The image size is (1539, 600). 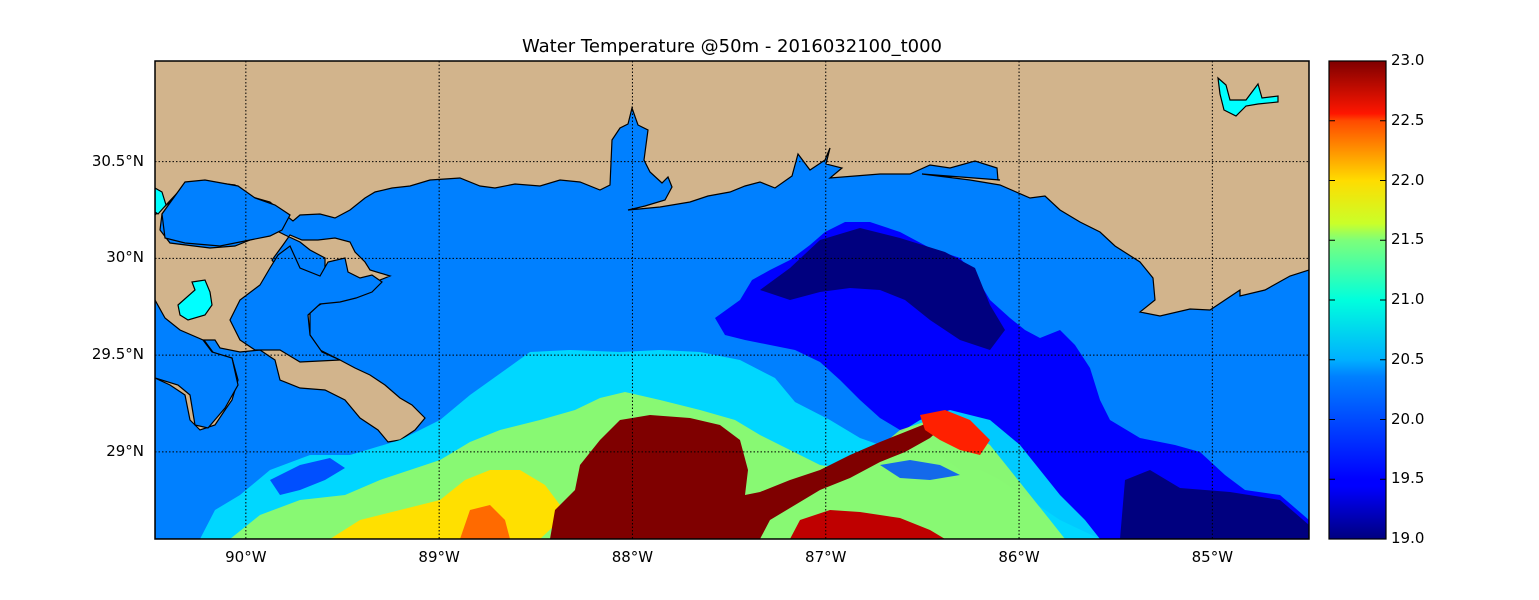 What do you see at coordinates (1212, 557) in the screenshot?
I see `longitude-label: 85°W` at bounding box center [1212, 557].